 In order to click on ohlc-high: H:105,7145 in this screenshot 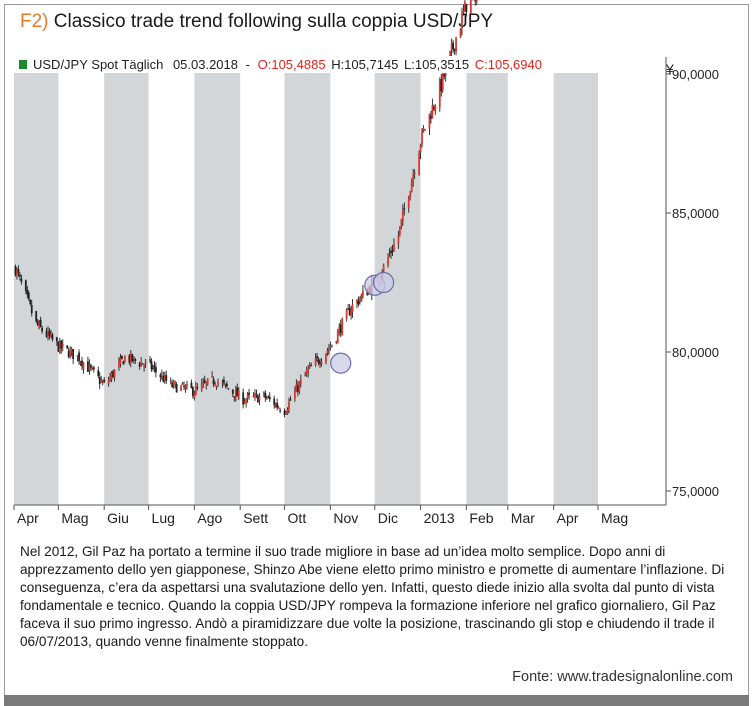, I will do `click(364, 64)`.